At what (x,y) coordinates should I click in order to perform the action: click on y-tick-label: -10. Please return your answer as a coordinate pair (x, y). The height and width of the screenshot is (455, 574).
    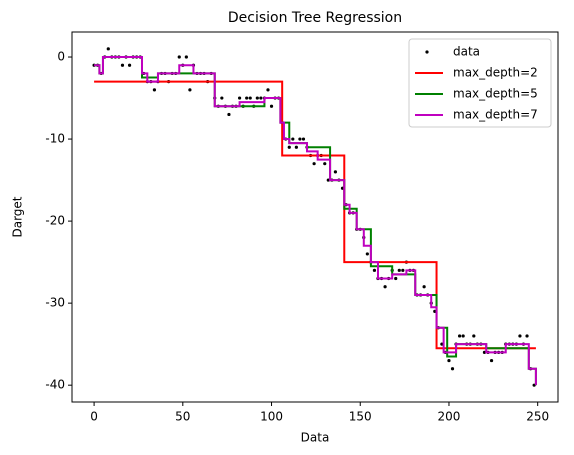
    Looking at the image, I should click on (55, 139).